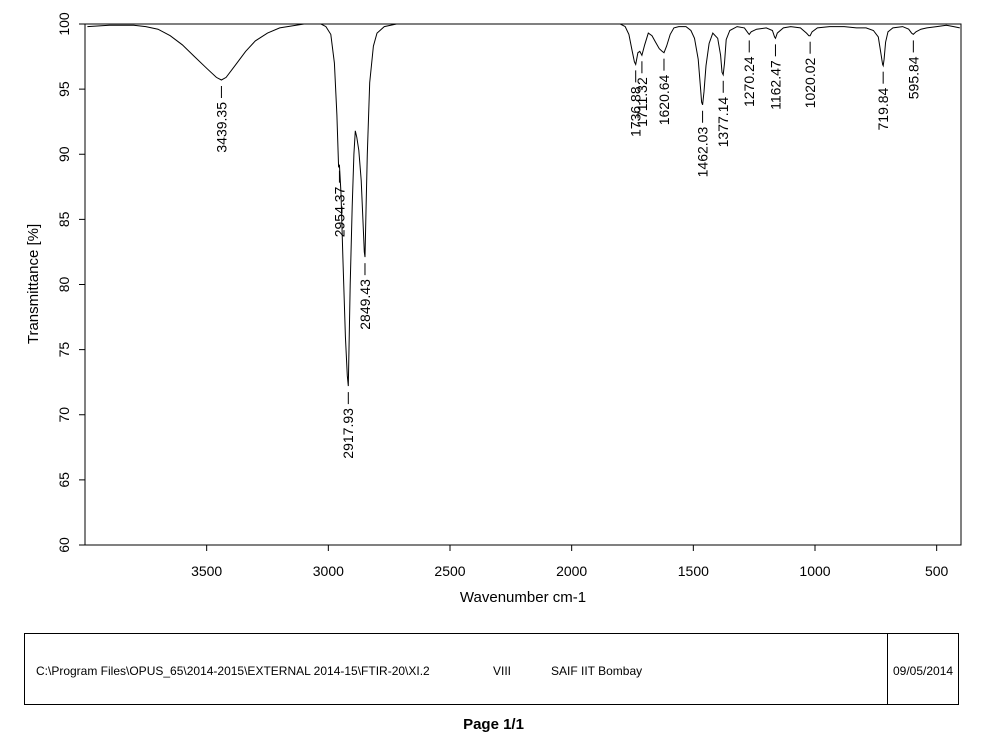  I want to click on page-number: Page 1/1, so click(493, 724).